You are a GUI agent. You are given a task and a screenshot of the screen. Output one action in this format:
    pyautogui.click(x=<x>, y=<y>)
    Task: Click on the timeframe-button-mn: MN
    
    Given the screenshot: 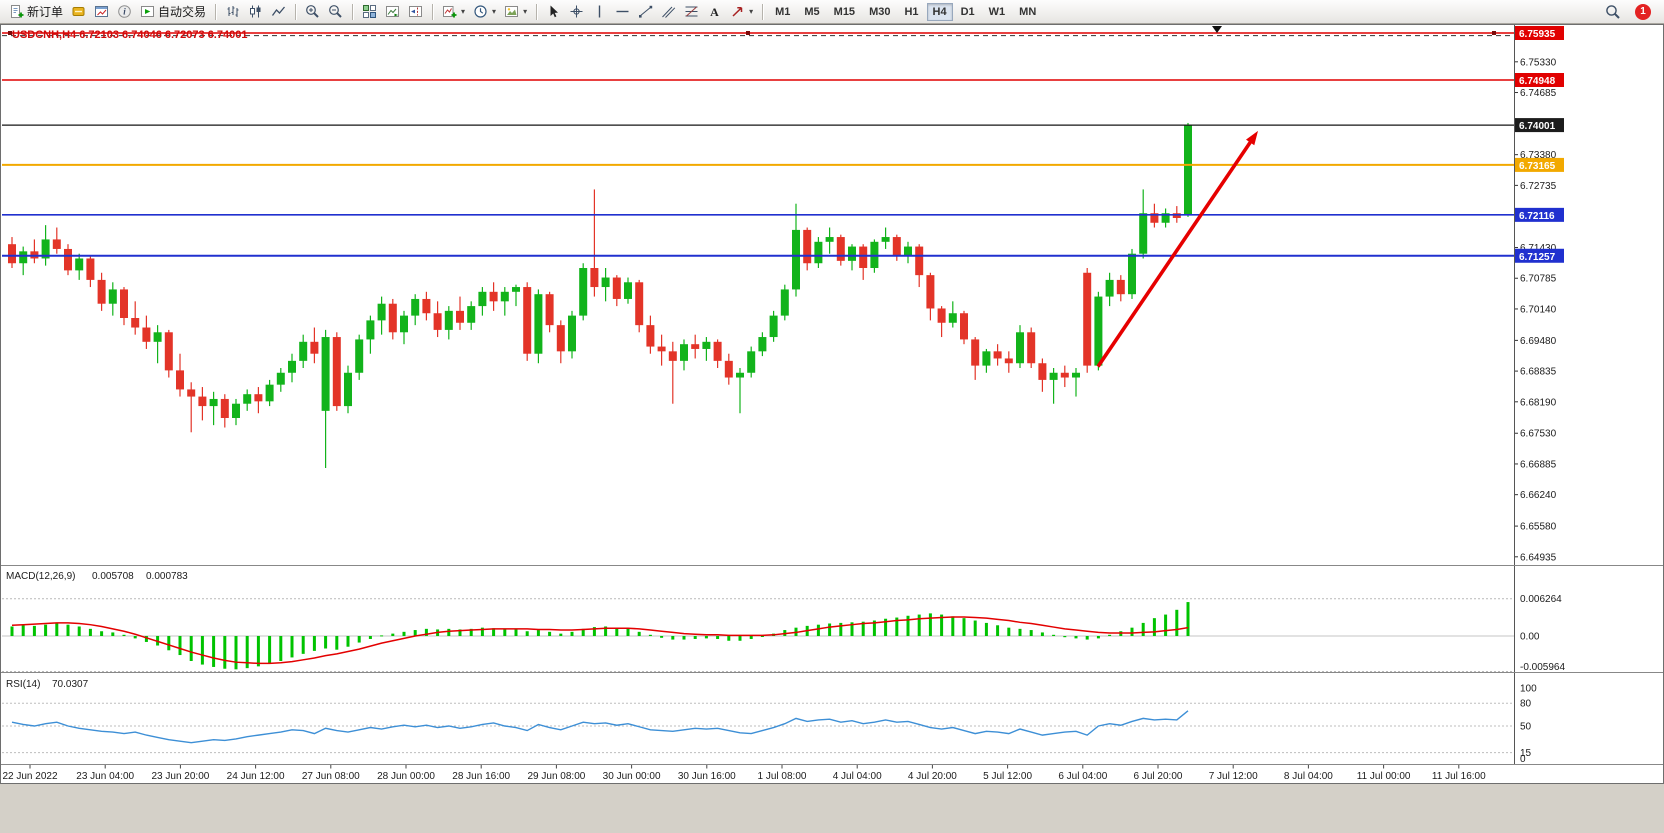 What is the action you would take?
    pyautogui.click(x=1027, y=12)
    